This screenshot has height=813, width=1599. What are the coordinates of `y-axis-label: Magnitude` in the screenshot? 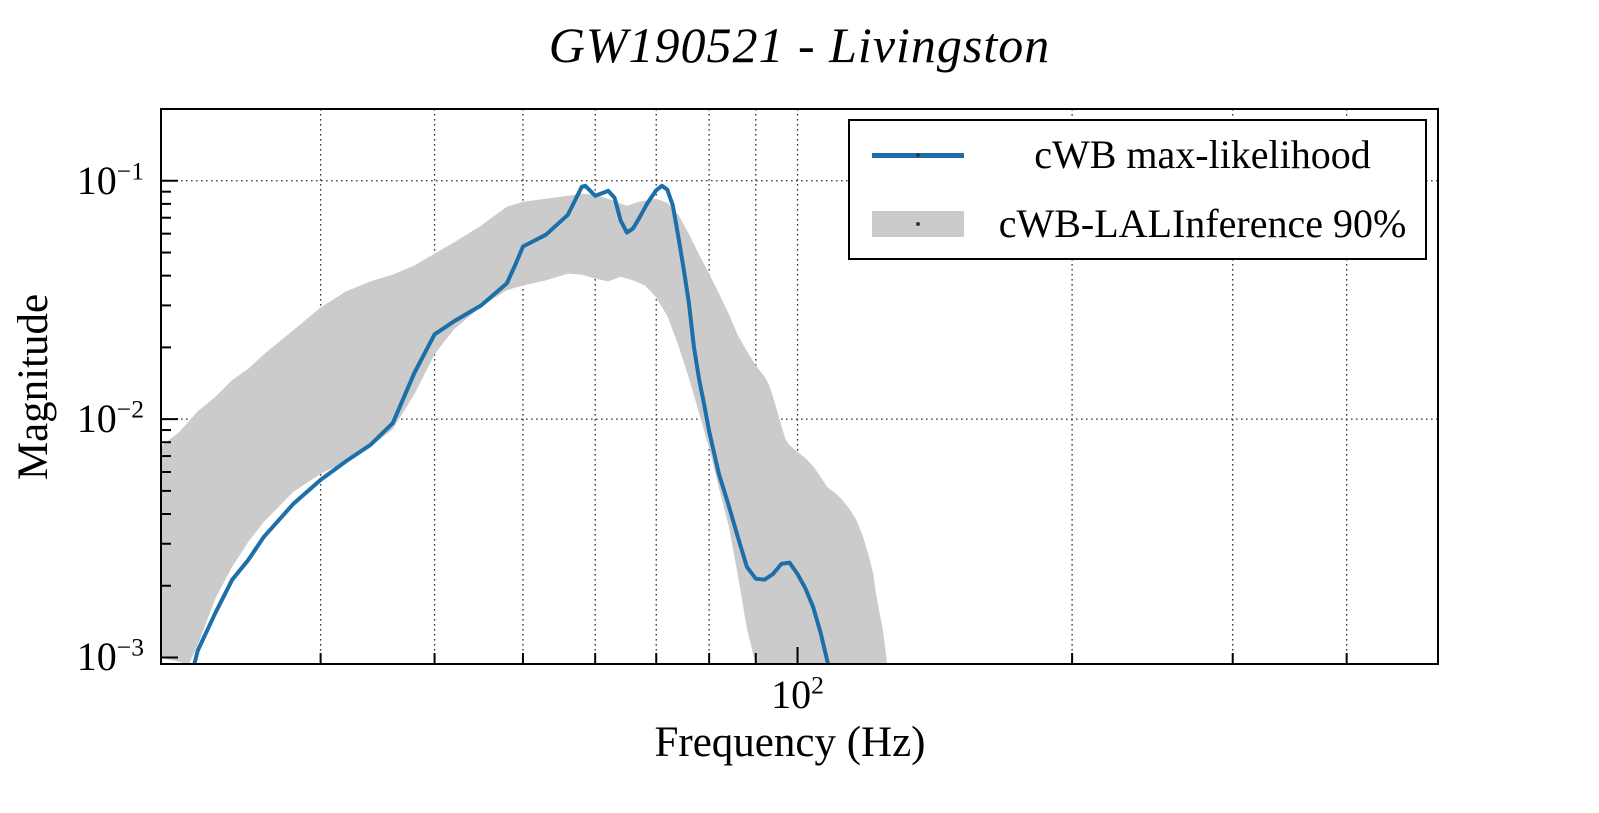 It's located at (33, 387).